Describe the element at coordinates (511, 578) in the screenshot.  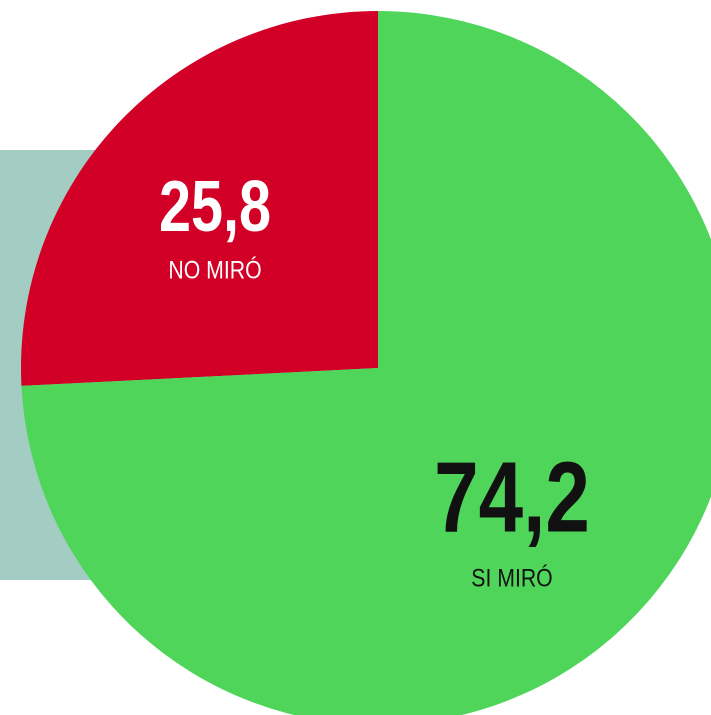
I see `category-label: SI MIRÓ` at that location.